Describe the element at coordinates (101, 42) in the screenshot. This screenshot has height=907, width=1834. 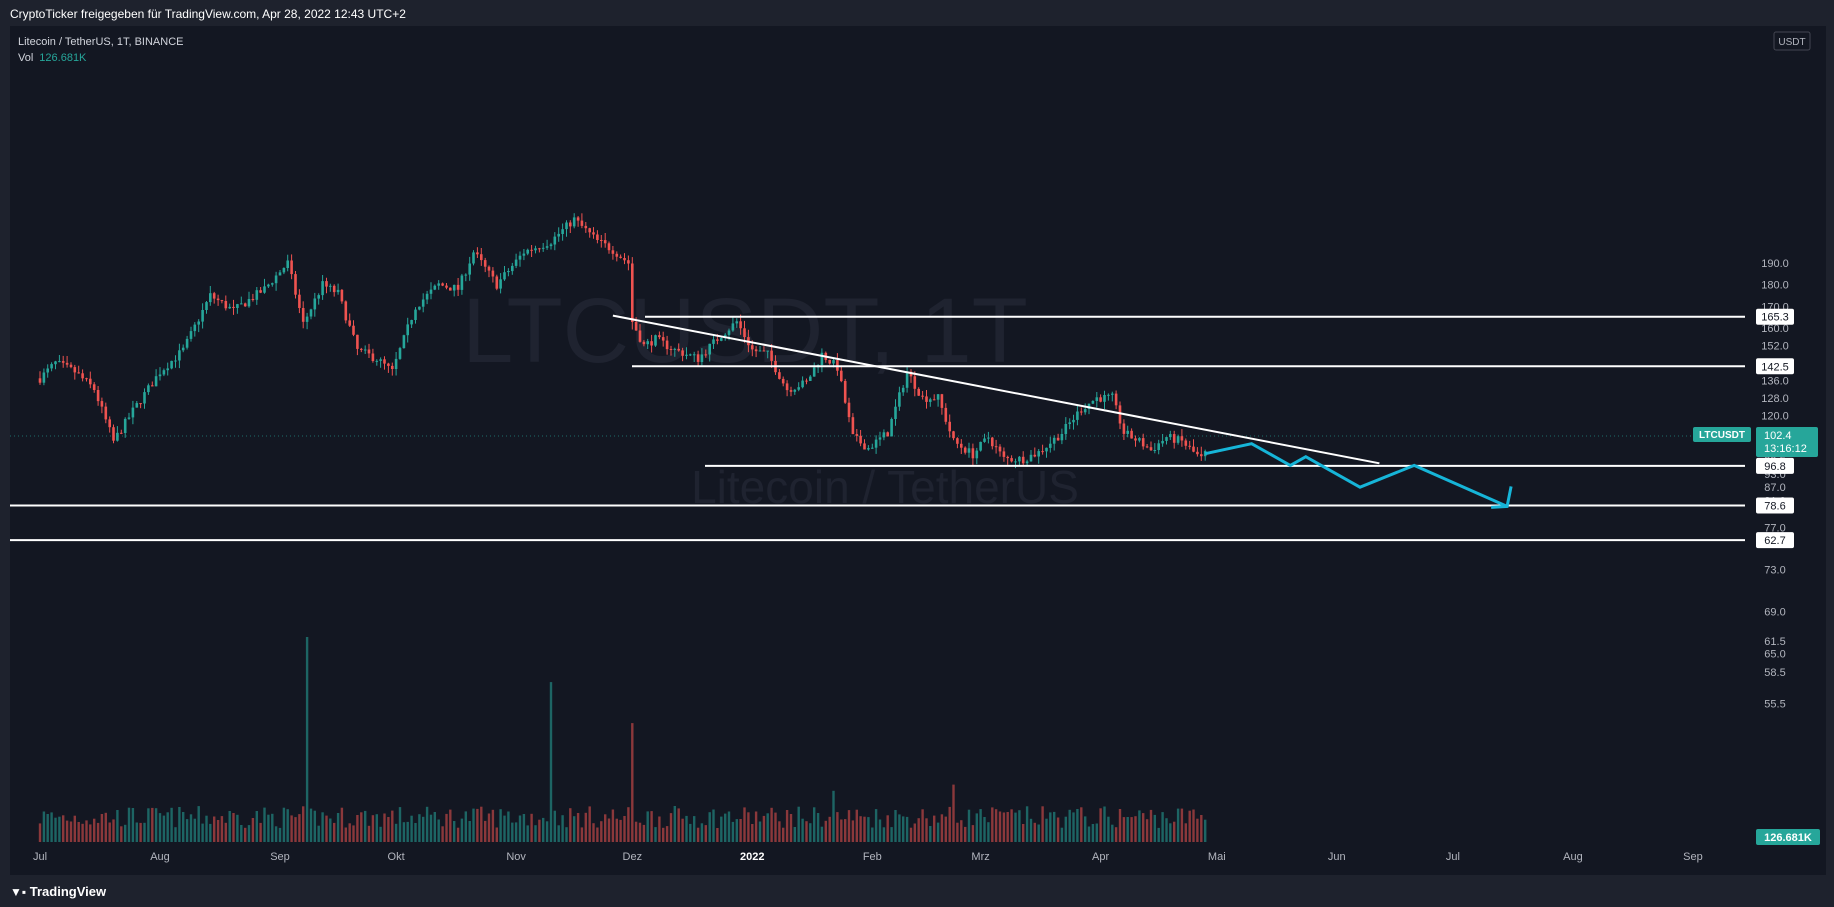
I see `symbol-legend: Litecoin / TetherUS, 1T, BINANCE` at that location.